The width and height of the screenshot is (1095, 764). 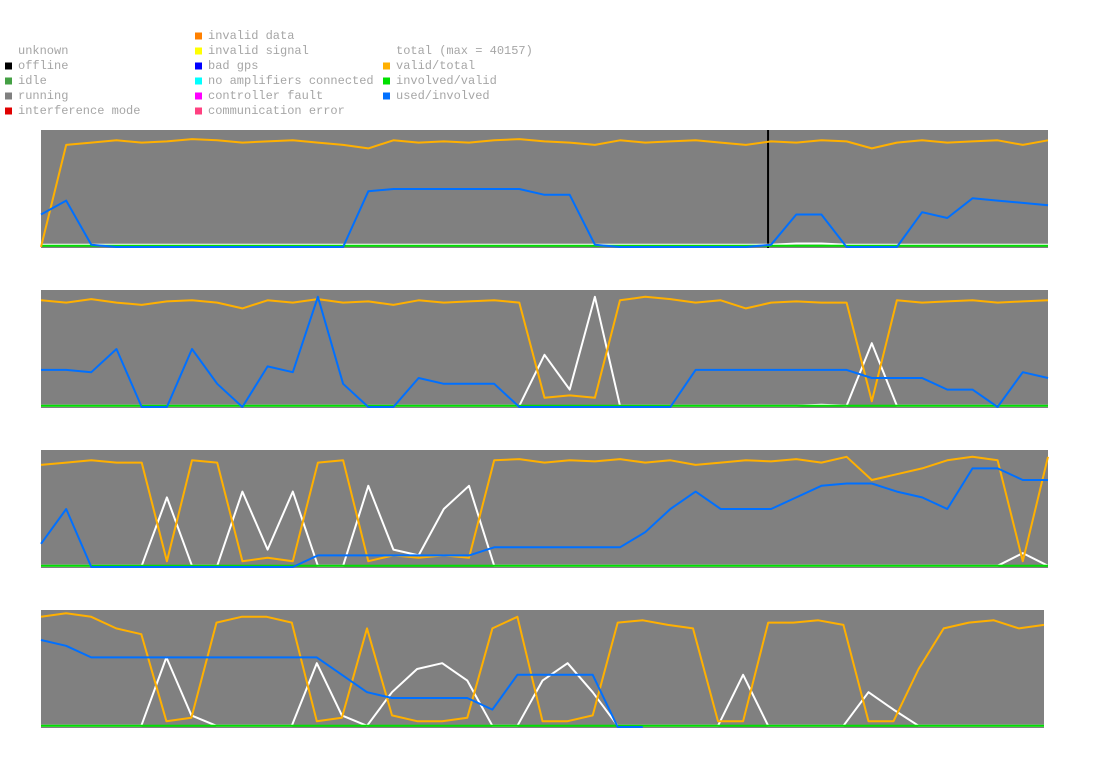 What do you see at coordinates (43, 51) in the screenshot?
I see `legend-label: unknown` at bounding box center [43, 51].